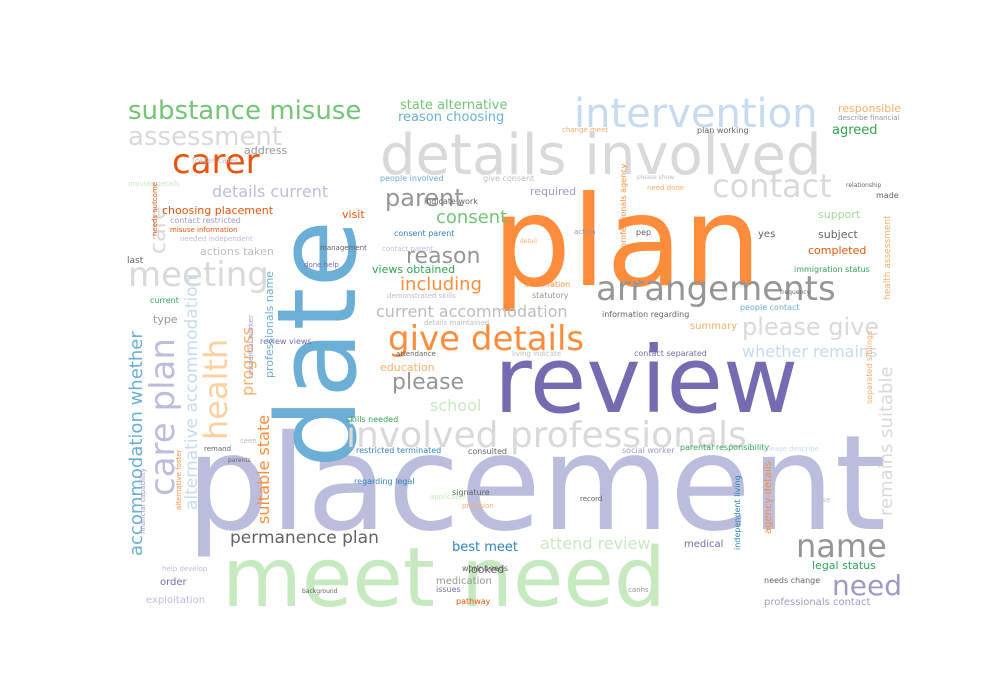  I want to click on word-best-meet: best meet, so click(485, 547).